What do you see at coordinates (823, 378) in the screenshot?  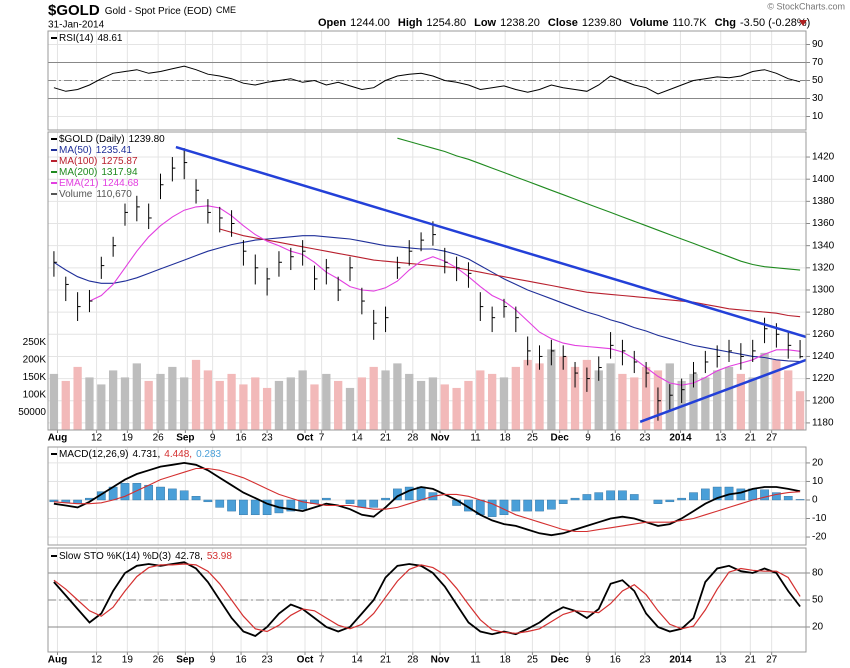 I see `y-tick-label: 1220` at bounding box center [823, 378].